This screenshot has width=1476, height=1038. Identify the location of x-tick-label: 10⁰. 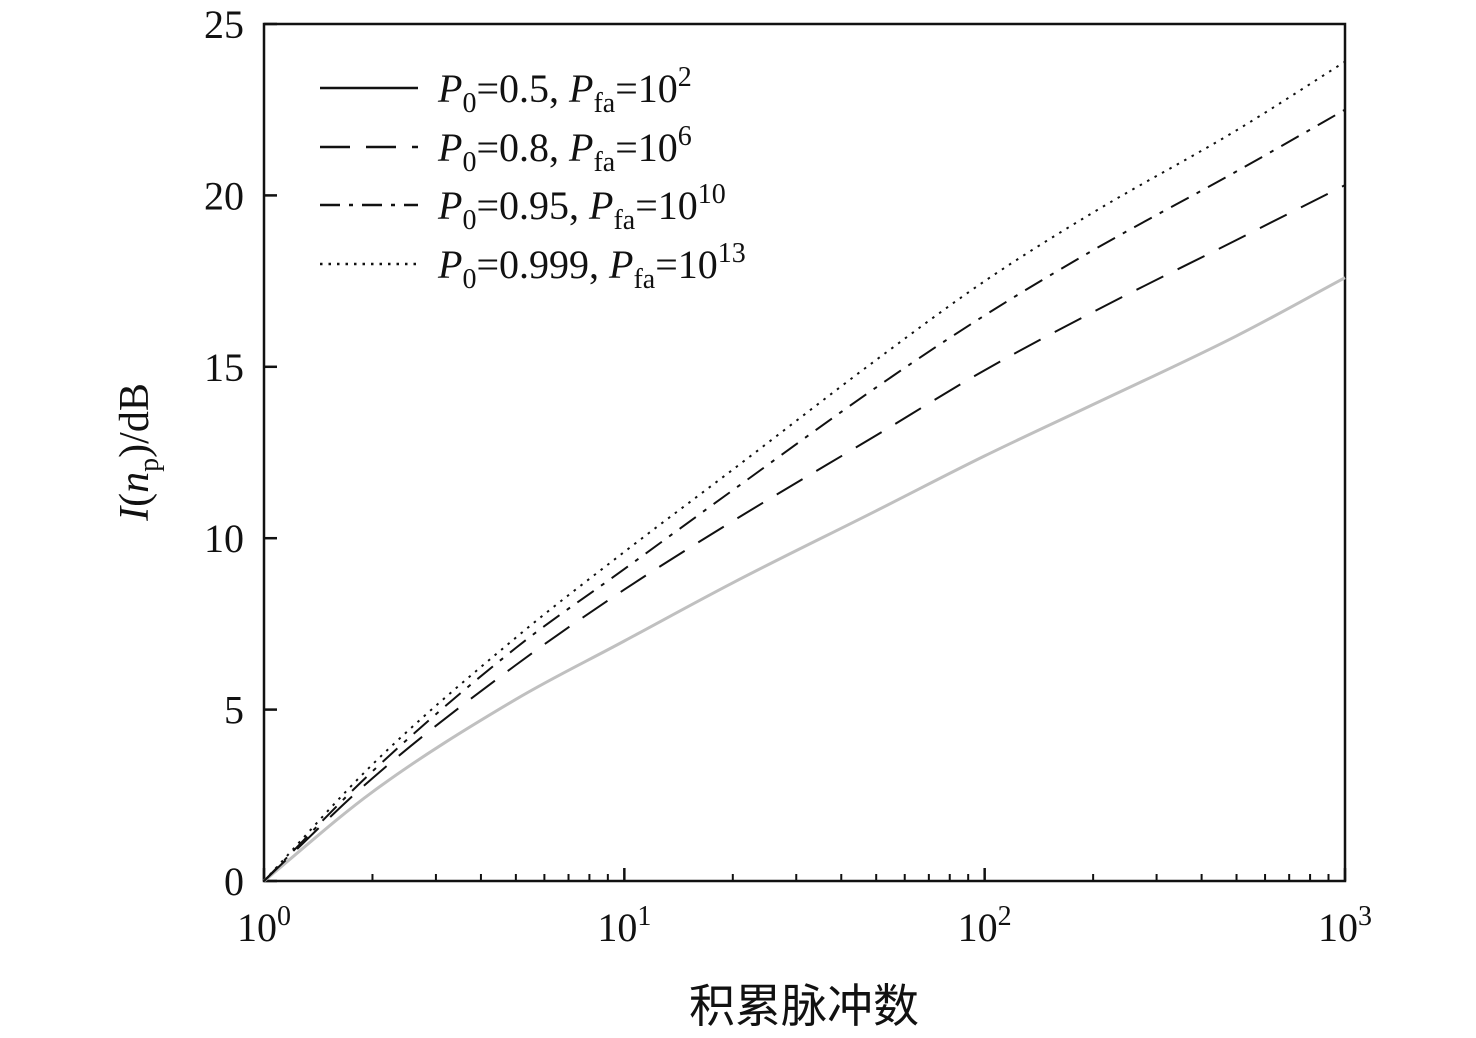
(264, 925).